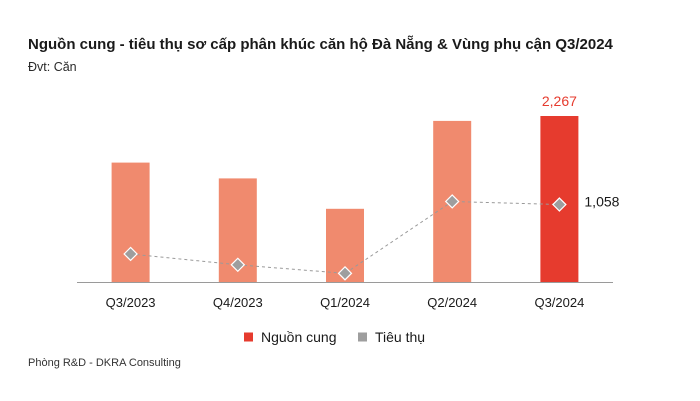  Describe the element at coordinates (345, 273) in the screenshot. I see `tieu-thu-marker-q1-2024` at that location.